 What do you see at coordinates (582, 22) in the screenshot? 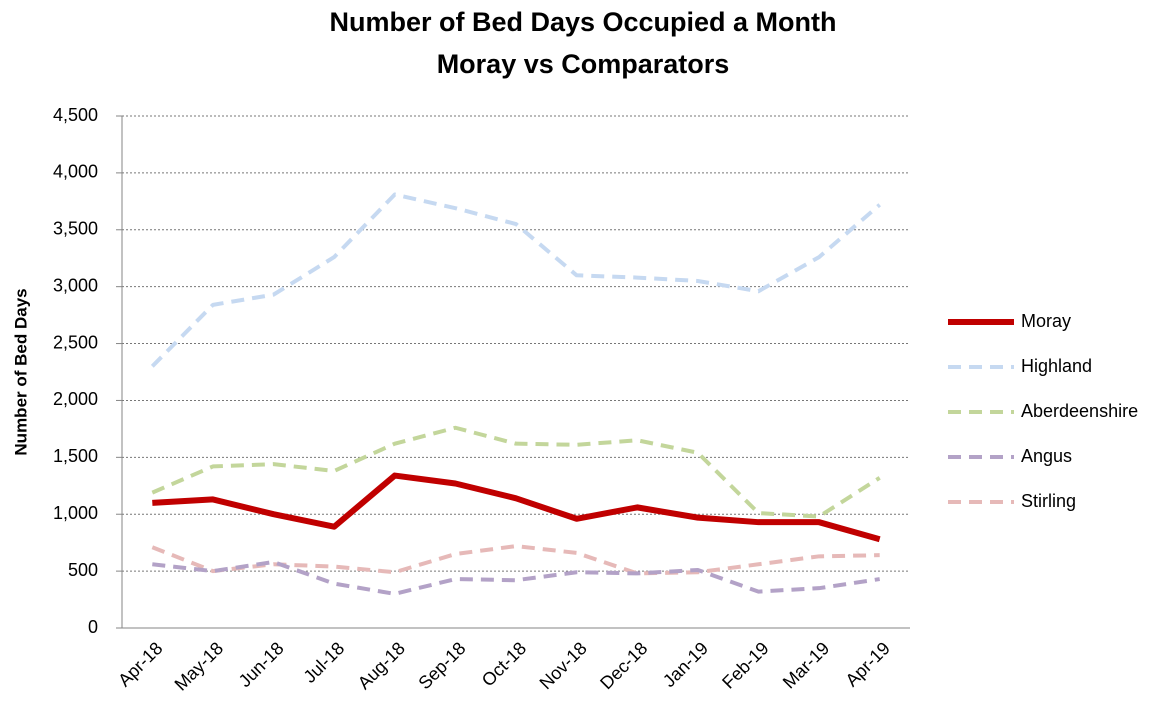
I see `chart-title: Number of Bed Days Occupied a Month` at bounding box center [582, 22].